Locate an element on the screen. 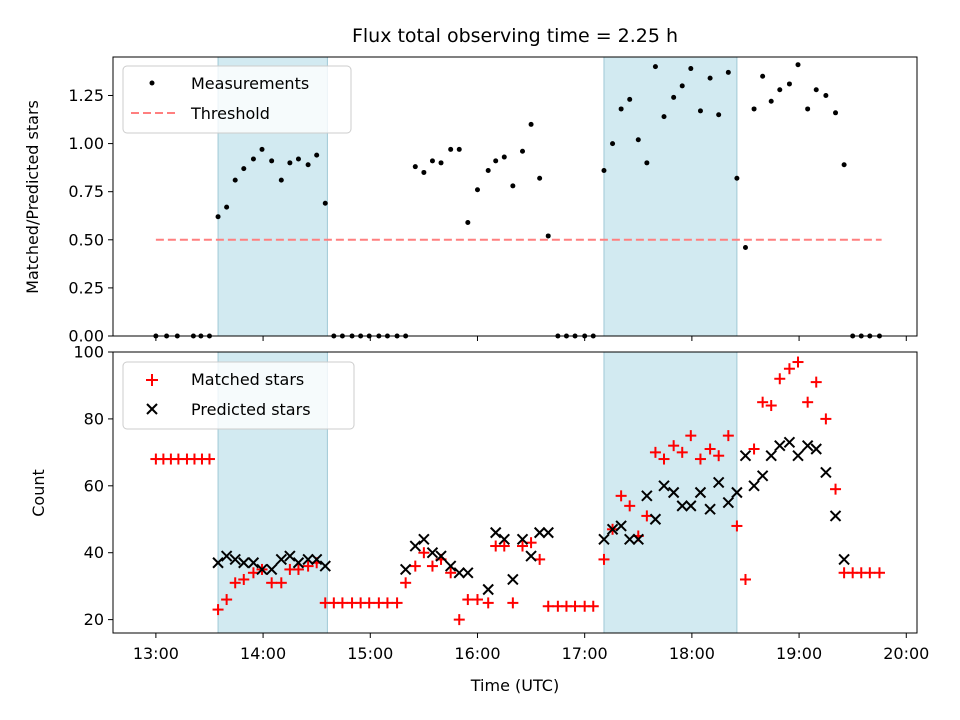 This screenshot has height=720, width=960. measurements-legend-marker is located at coordinates (152, 83).